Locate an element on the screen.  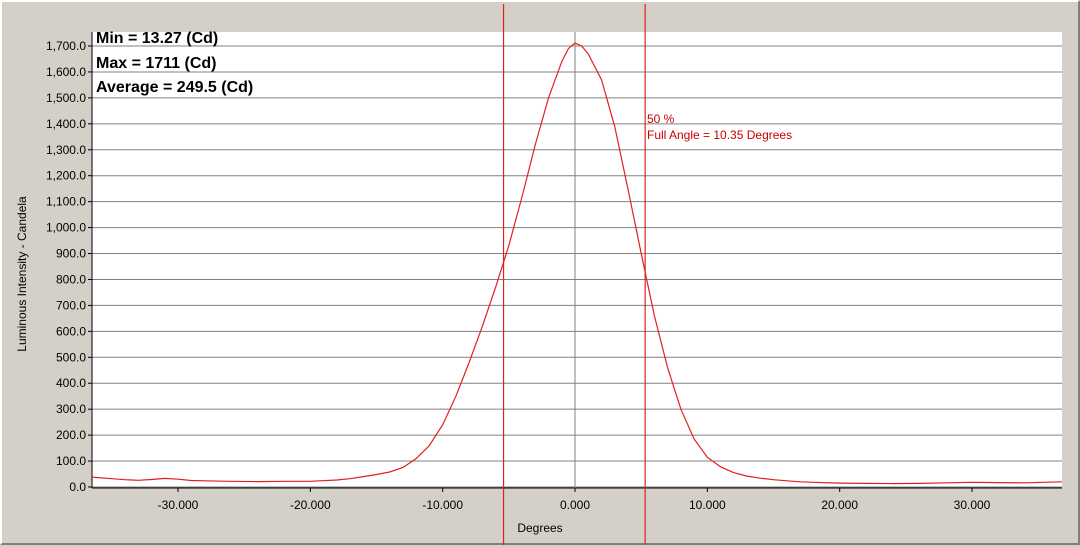
y-tick-label: 1,500.0 is located at coordinates (66, 98).